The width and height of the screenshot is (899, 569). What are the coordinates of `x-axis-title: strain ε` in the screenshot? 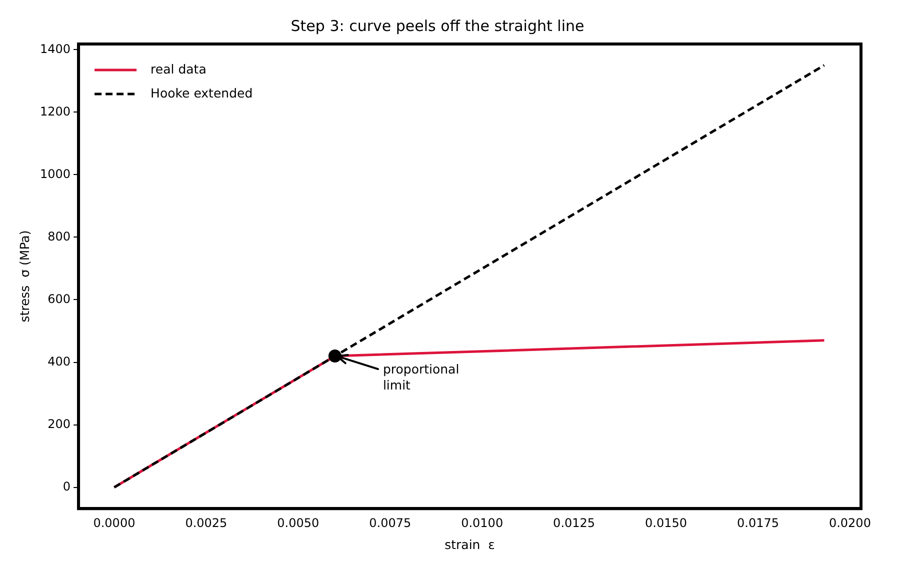 It's located at (469, 544).